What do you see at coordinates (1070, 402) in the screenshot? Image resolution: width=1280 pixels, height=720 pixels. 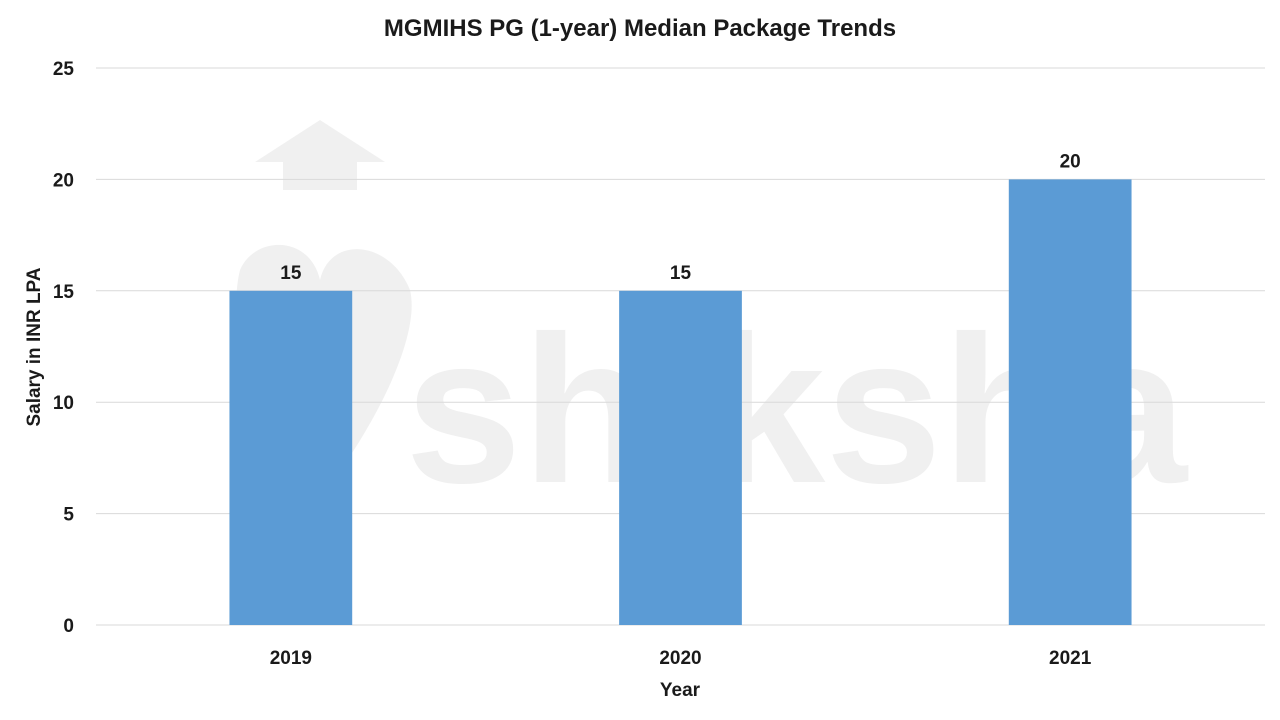 I see `bar-2021` at bounding box center [1070, 402].